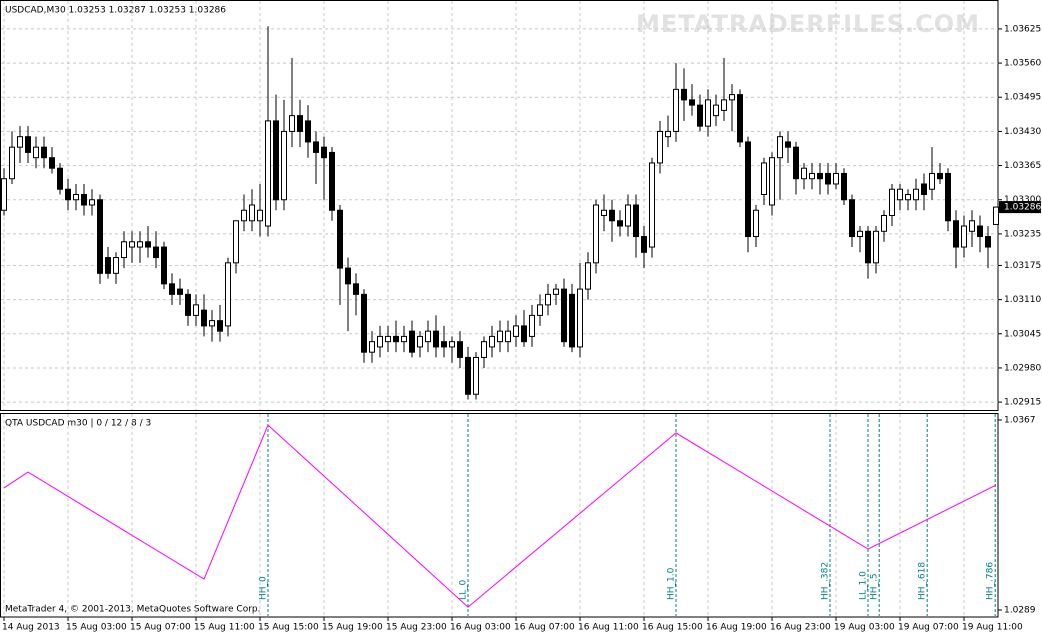  What do you see at coordinates (1022, 64) in the screenshot?
I see `y-tick-label: 1.03560` at bounding box center [1022, 64].